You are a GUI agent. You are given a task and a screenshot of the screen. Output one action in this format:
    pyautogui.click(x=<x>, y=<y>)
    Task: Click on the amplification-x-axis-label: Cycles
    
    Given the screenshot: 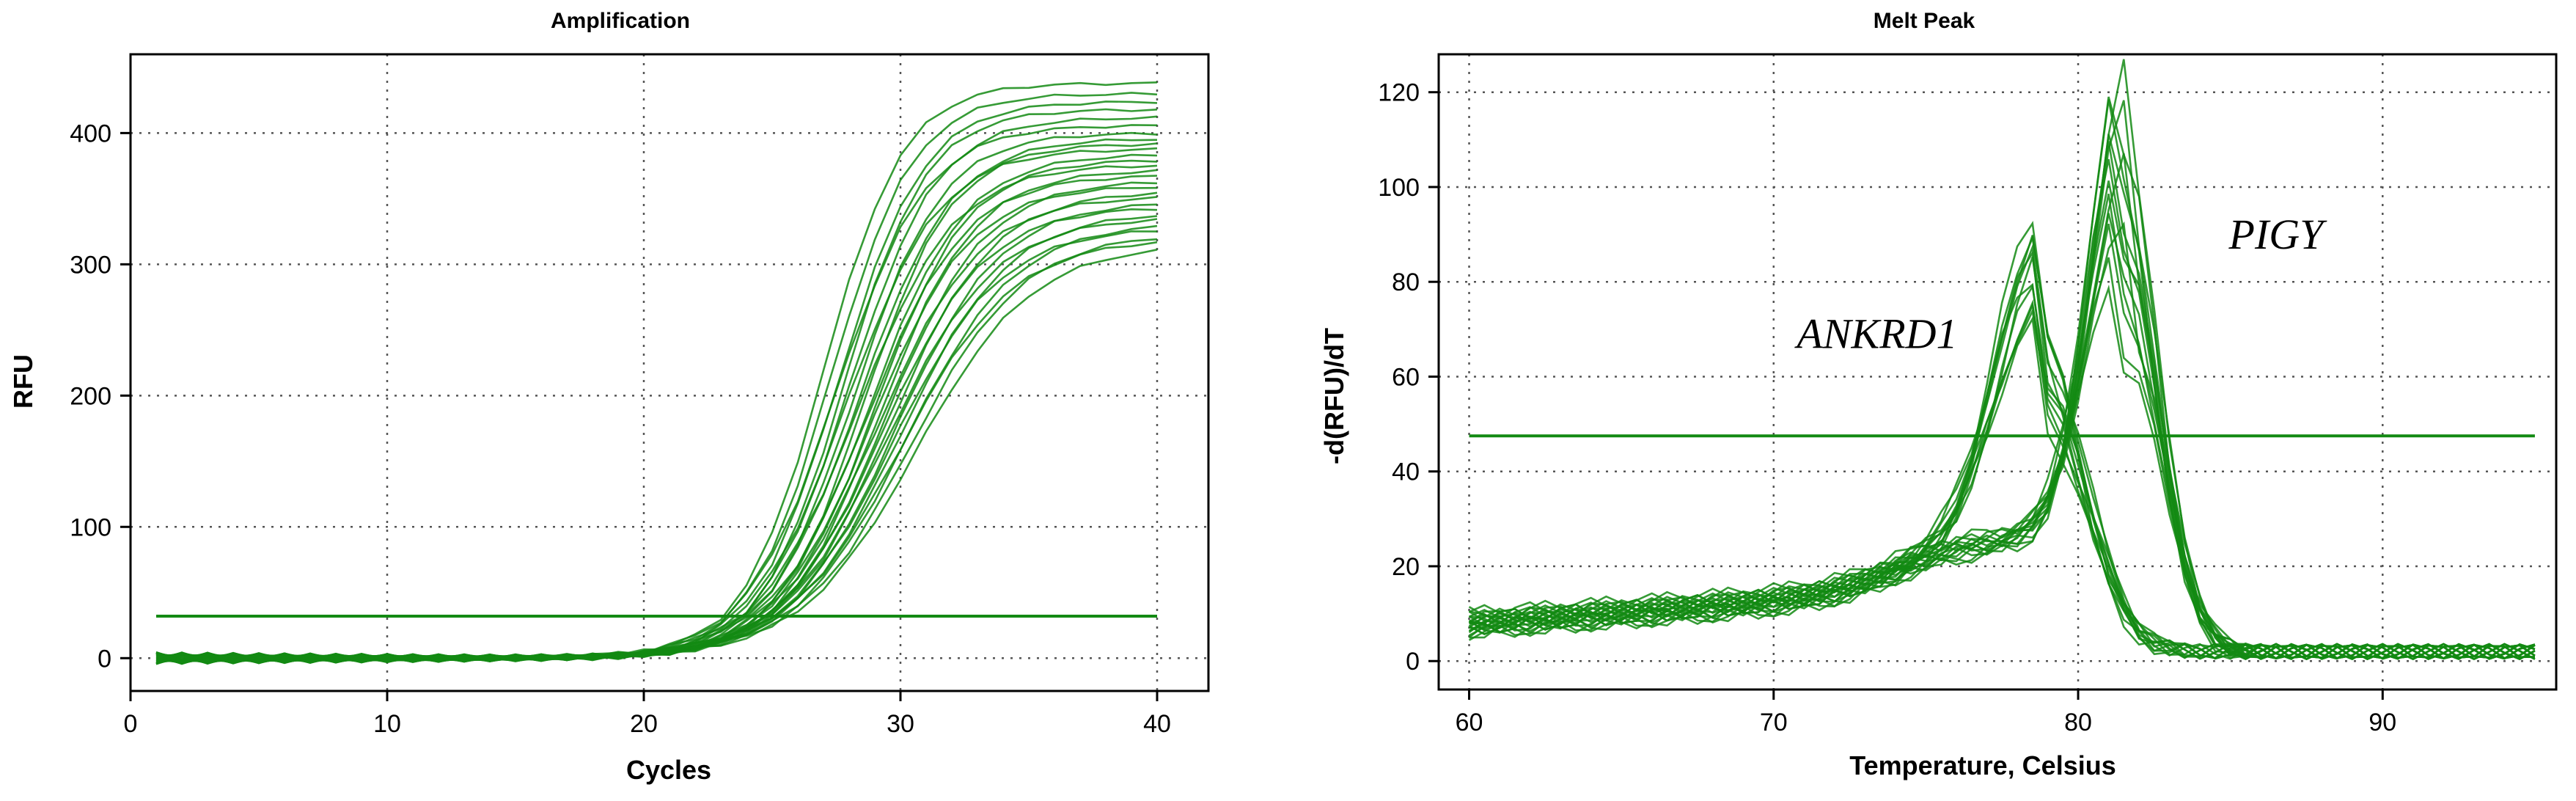 What is the action you would take?
    pyautogui.click(x=669, y=770)
    